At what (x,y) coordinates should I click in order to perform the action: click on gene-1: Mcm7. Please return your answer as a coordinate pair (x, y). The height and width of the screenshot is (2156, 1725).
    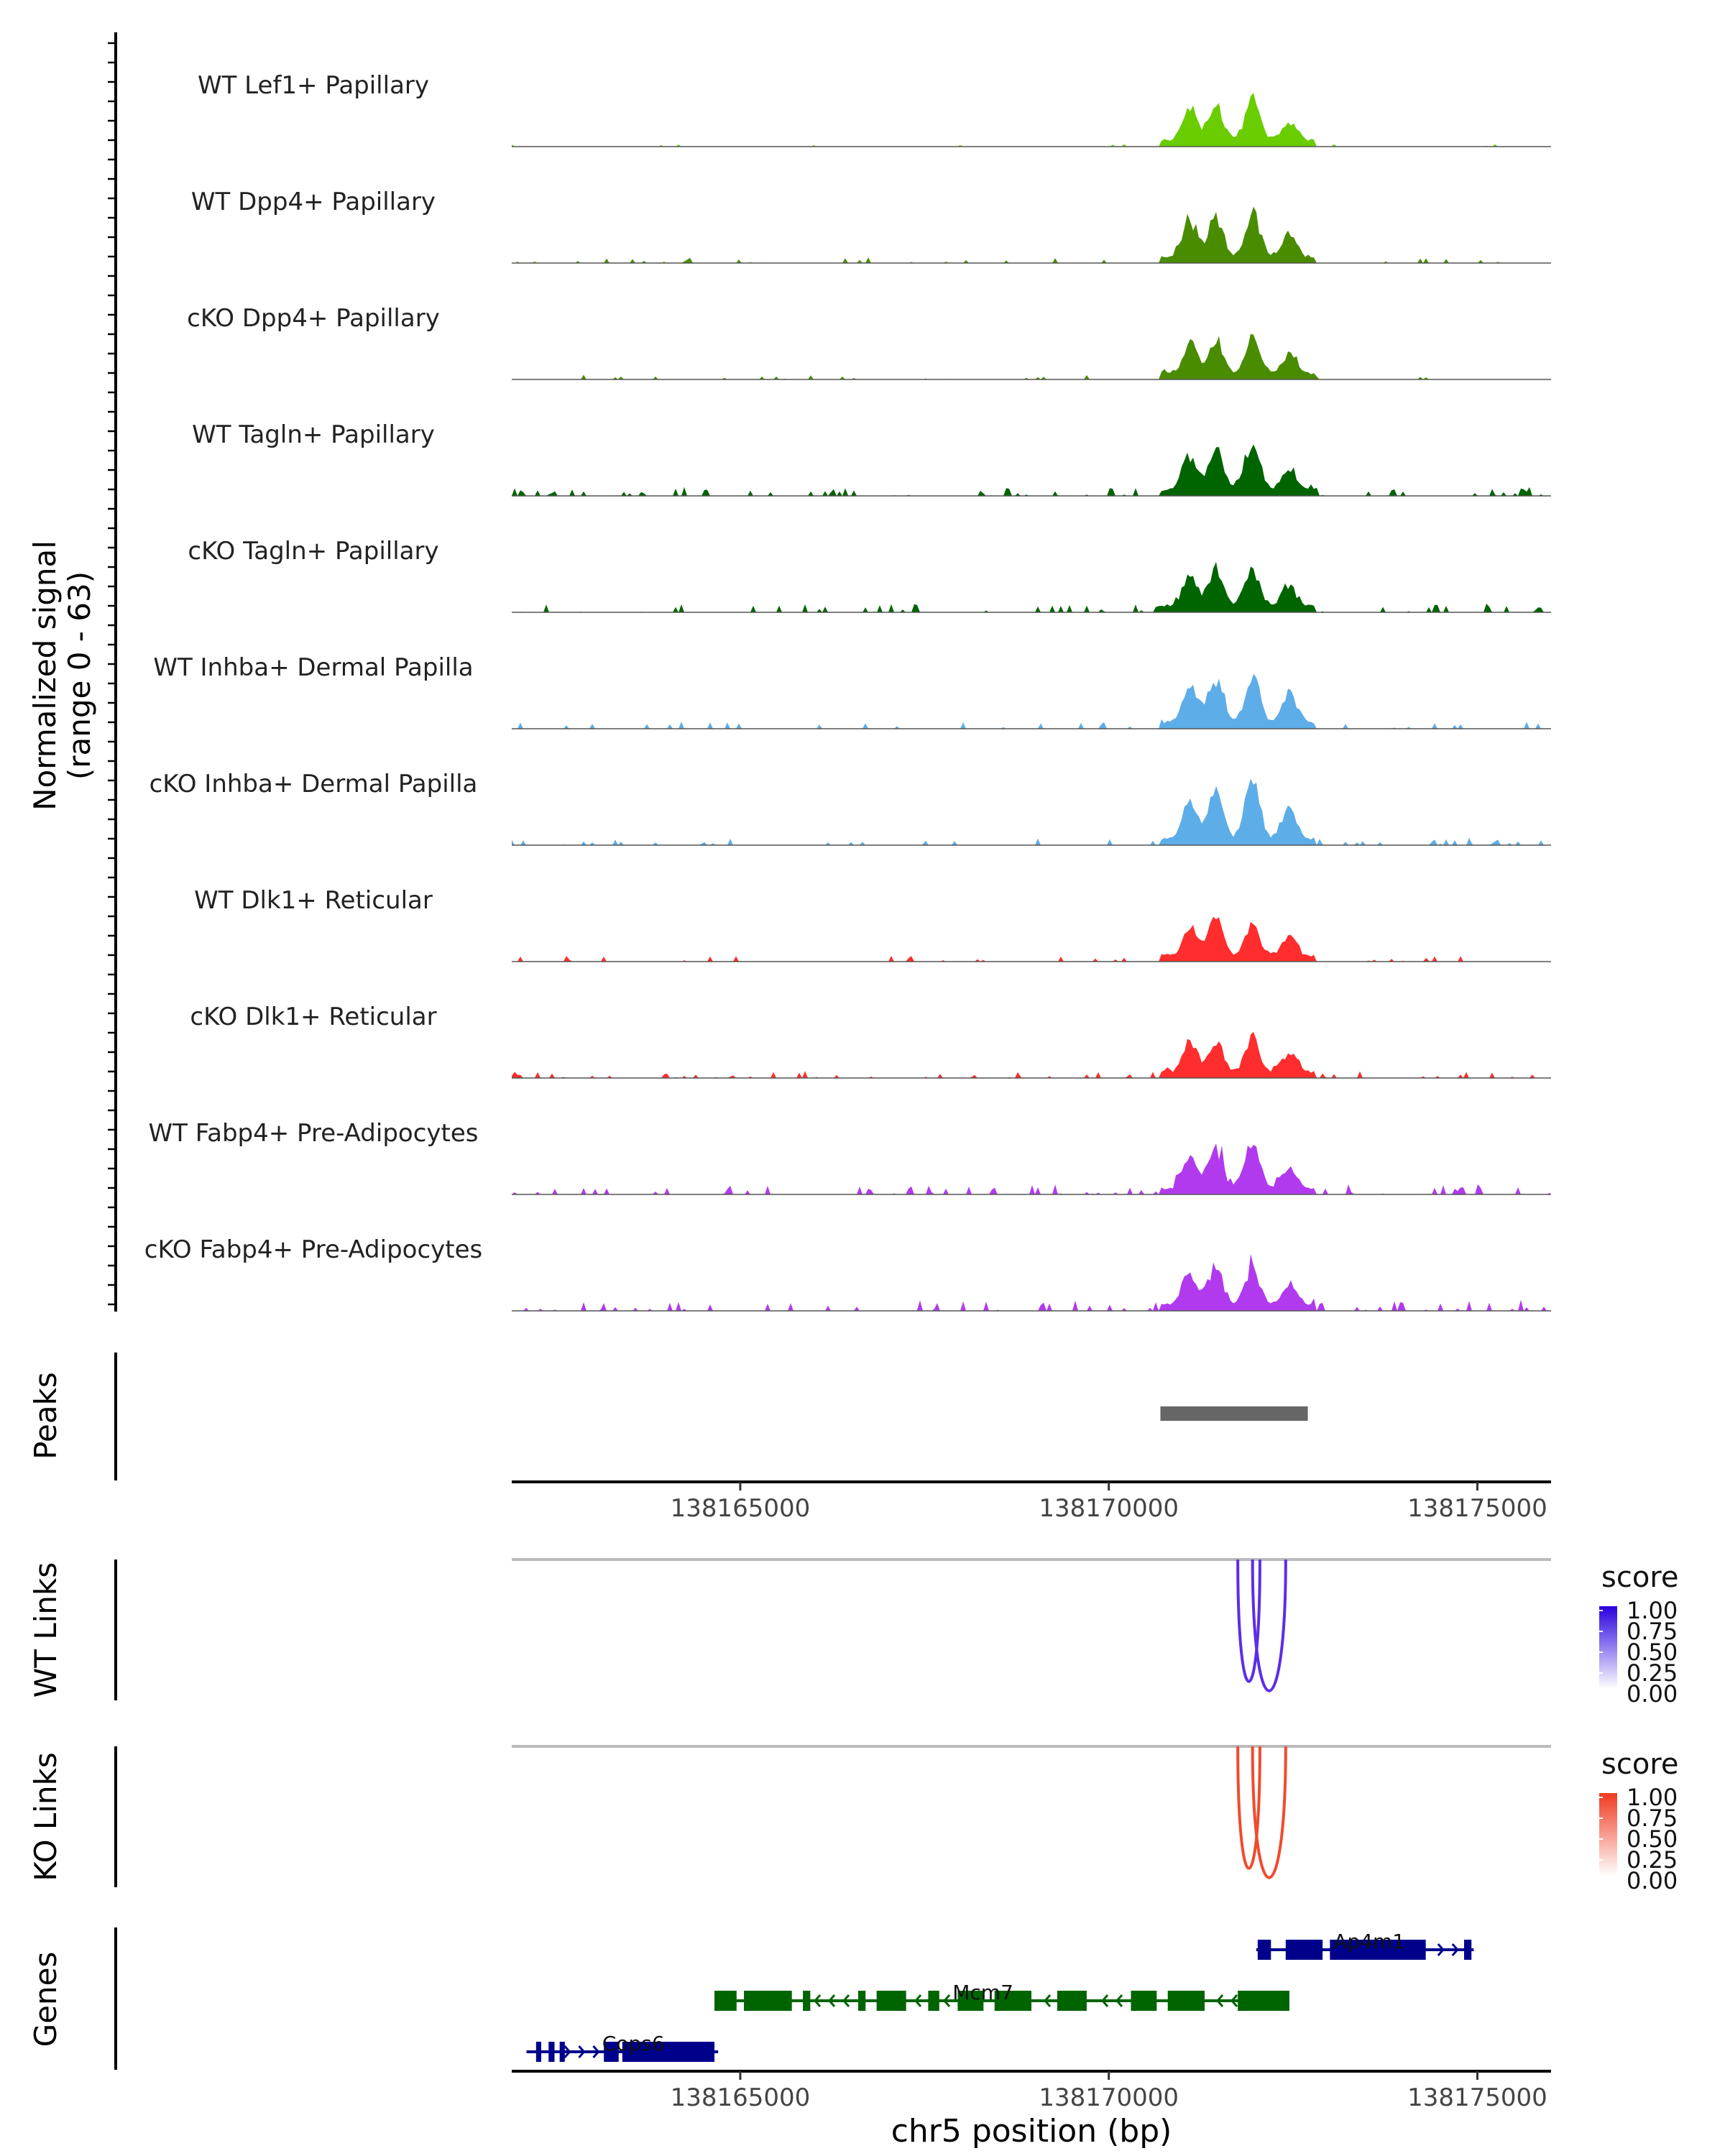
    Looking at the image, I should click on (1001, 1996).